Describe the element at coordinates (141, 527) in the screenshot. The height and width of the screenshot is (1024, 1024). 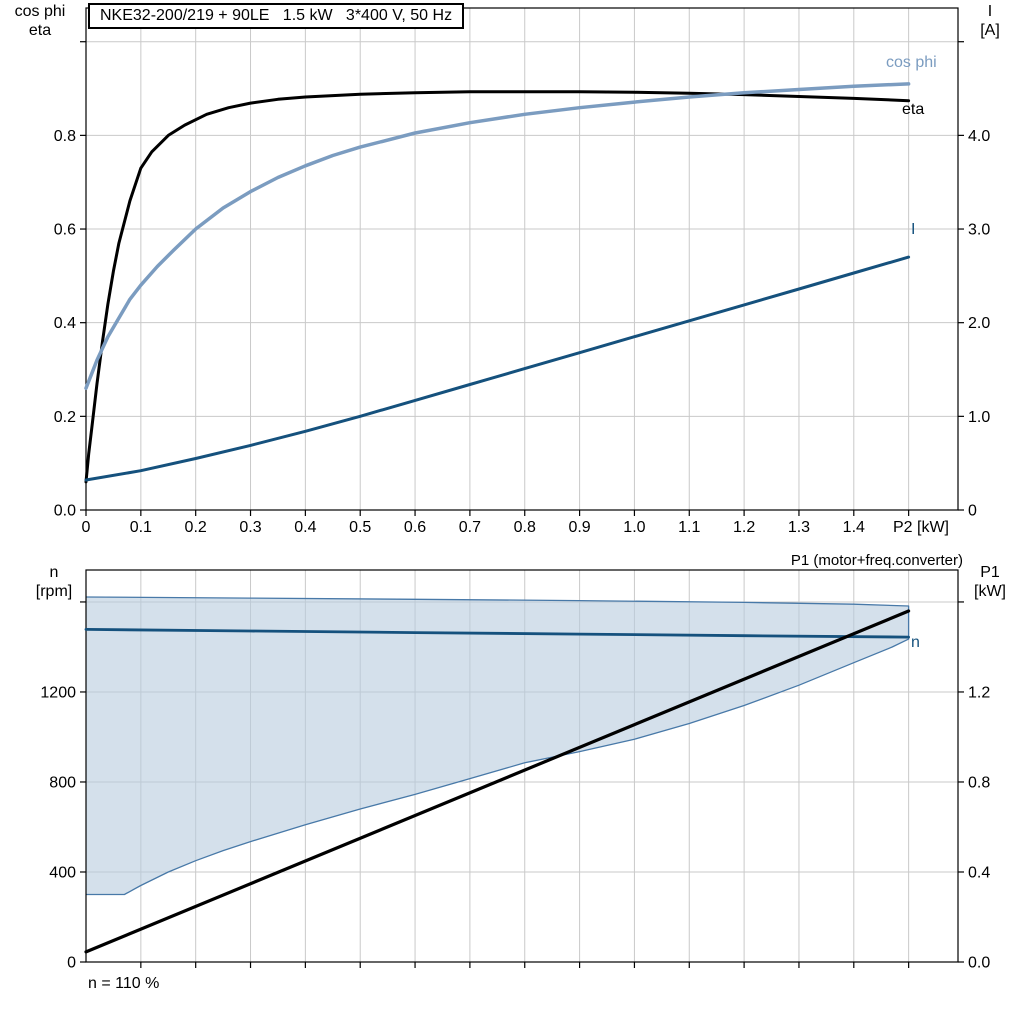
I see `x-tick-label: 0.1` at that location.